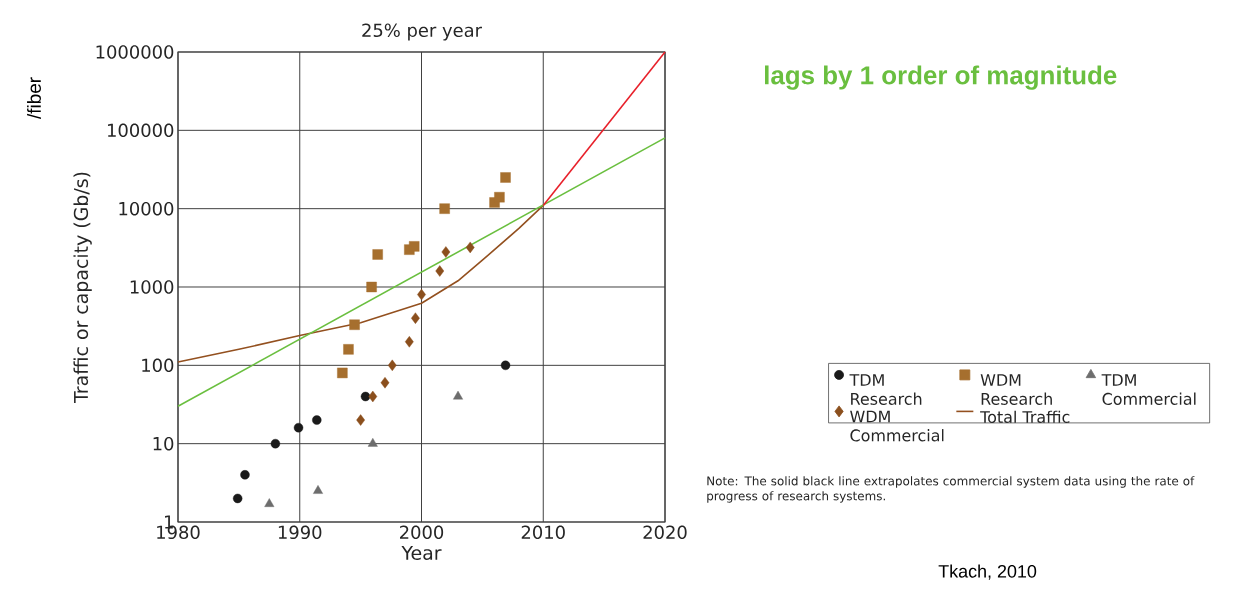  What do you see at coordinates (152, 287) in the screenshot?
I see `y-tick-label: 1000` at bounding box center [152, 287].